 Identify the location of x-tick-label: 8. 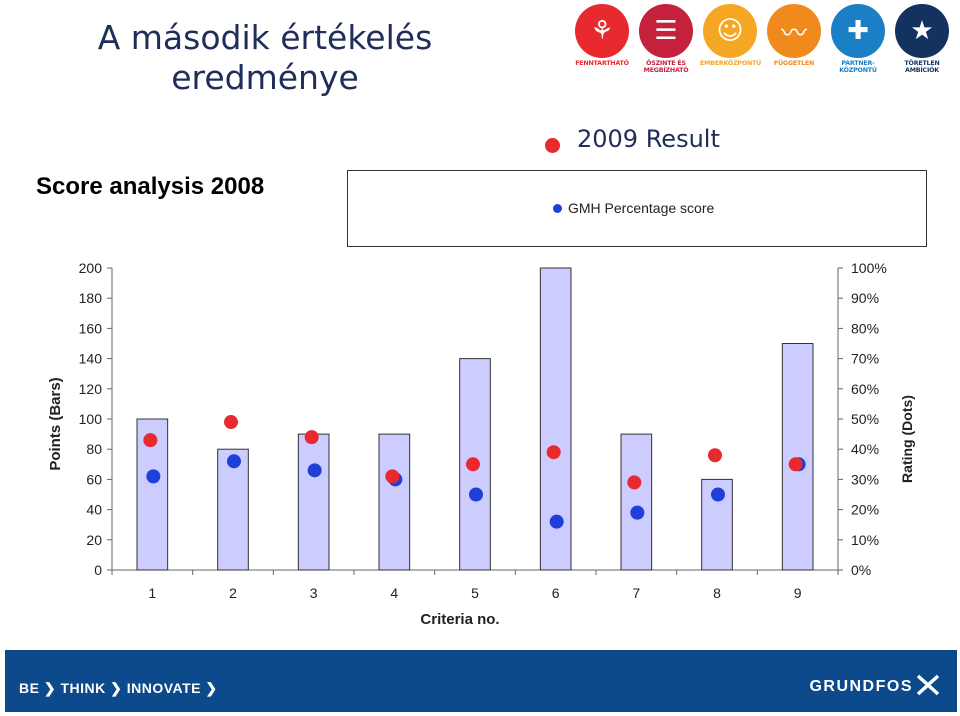
(717, 593).